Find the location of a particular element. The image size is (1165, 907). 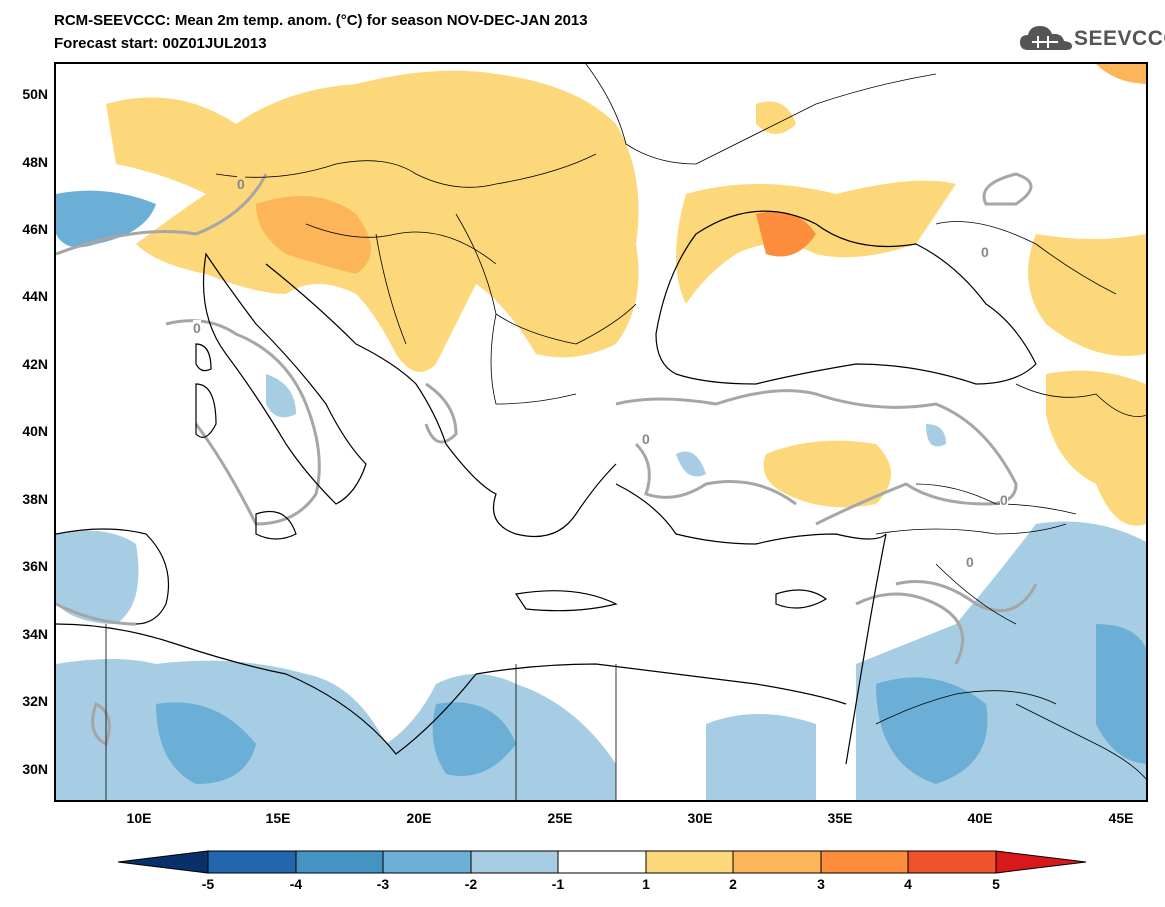

lon-label: 25E is located at coordinates (560, 818).